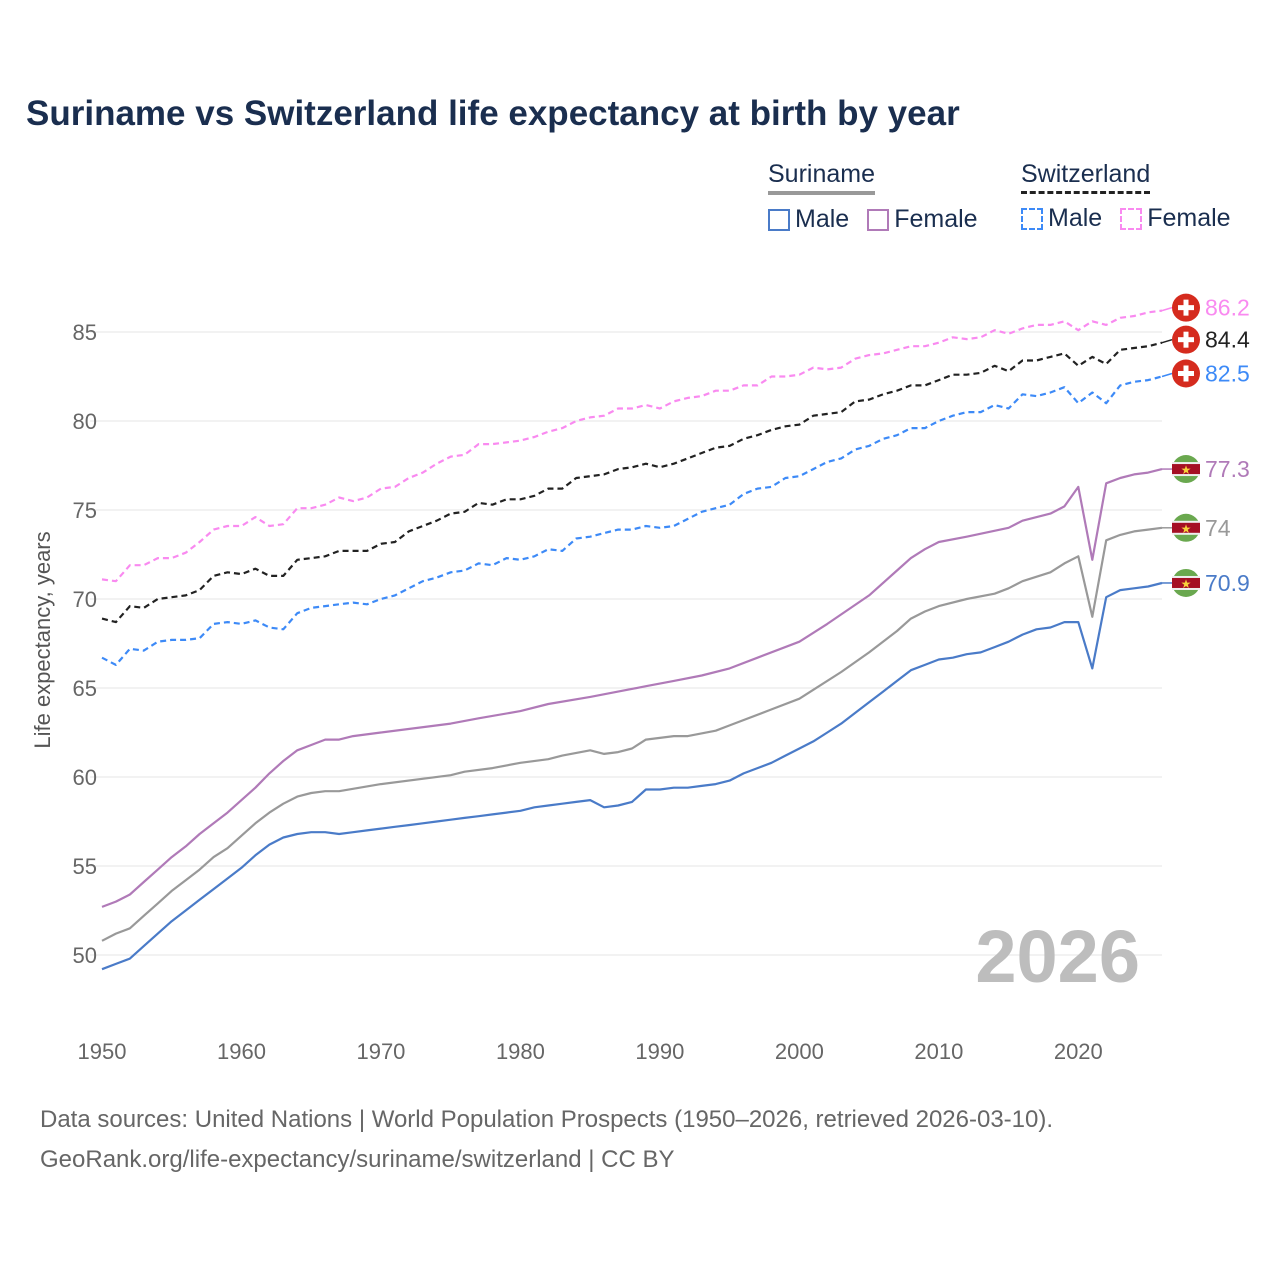 Image resolution: width=1280 pixels, height=1280 pixels. What do you see at coordinates (241, 1051) in the screenshot?
I see `x-tick-label: 1960` at bounding box center [241, 1051].